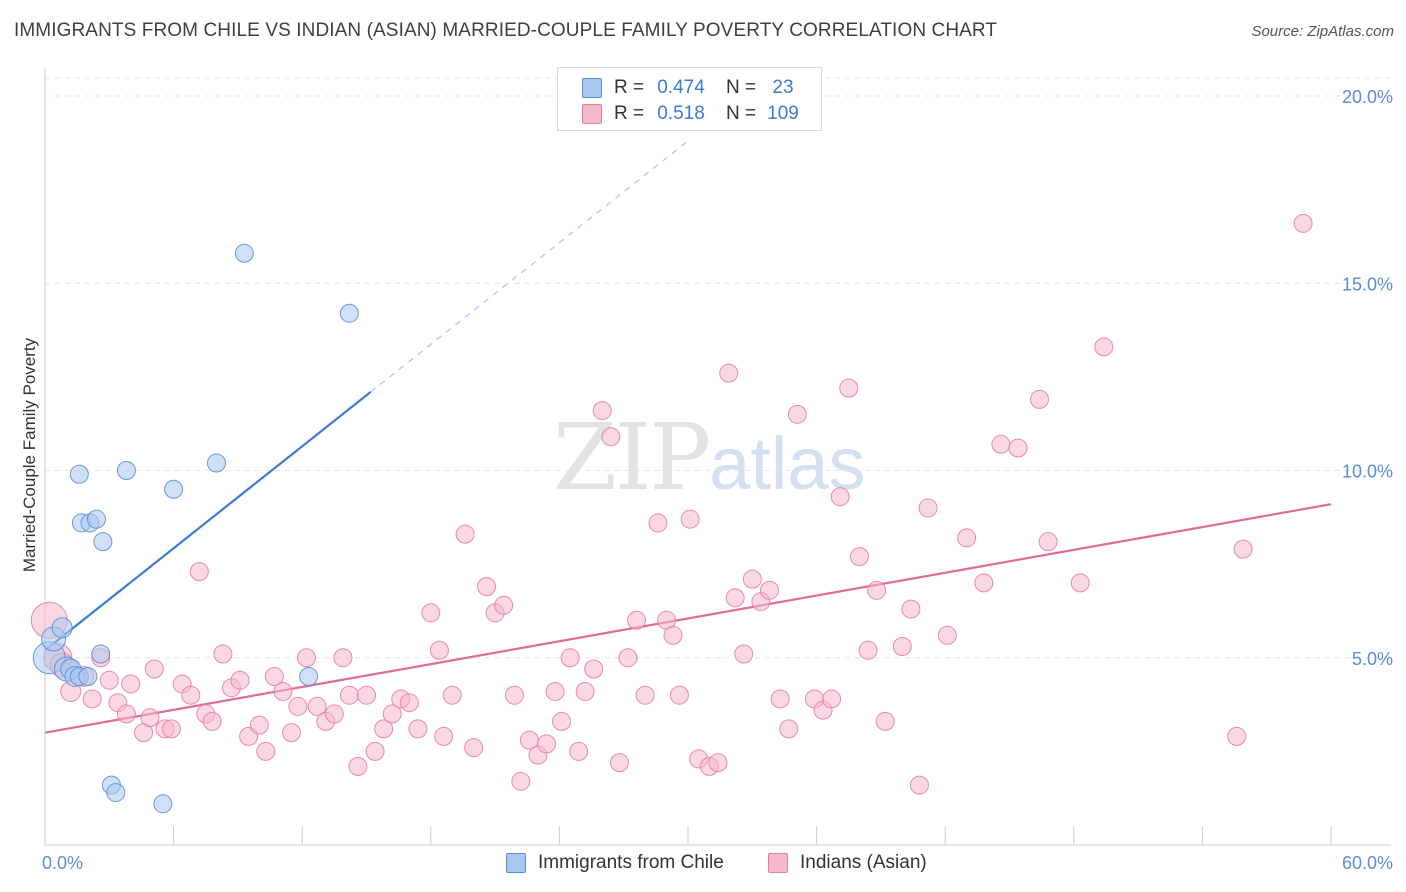  I want to click on legend-r-value: 0.474, so click(681, 87).